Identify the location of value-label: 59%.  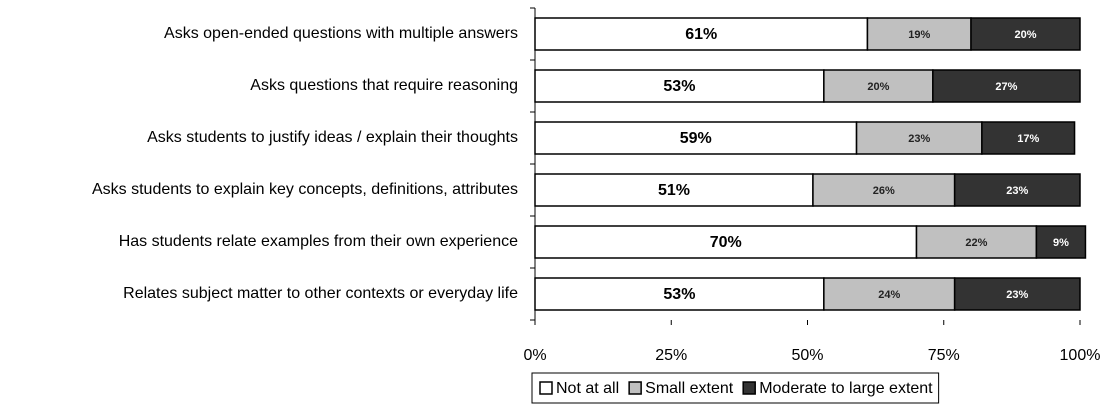
(696, 138).